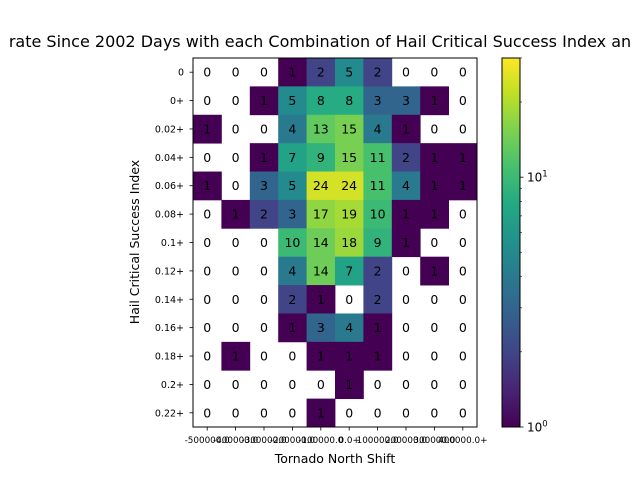  What do you see at coordinates (537, 427) in the screenshot?
I see `colorbar-tick-label: 100` at bounding box center [537, 427].